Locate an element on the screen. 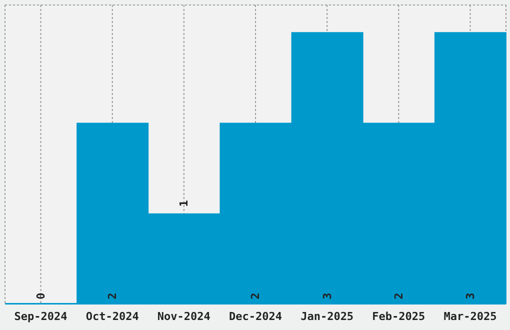 The image size is (510, 330). x-tick-label: Dec-2024 is located at coordinates (255, 316).